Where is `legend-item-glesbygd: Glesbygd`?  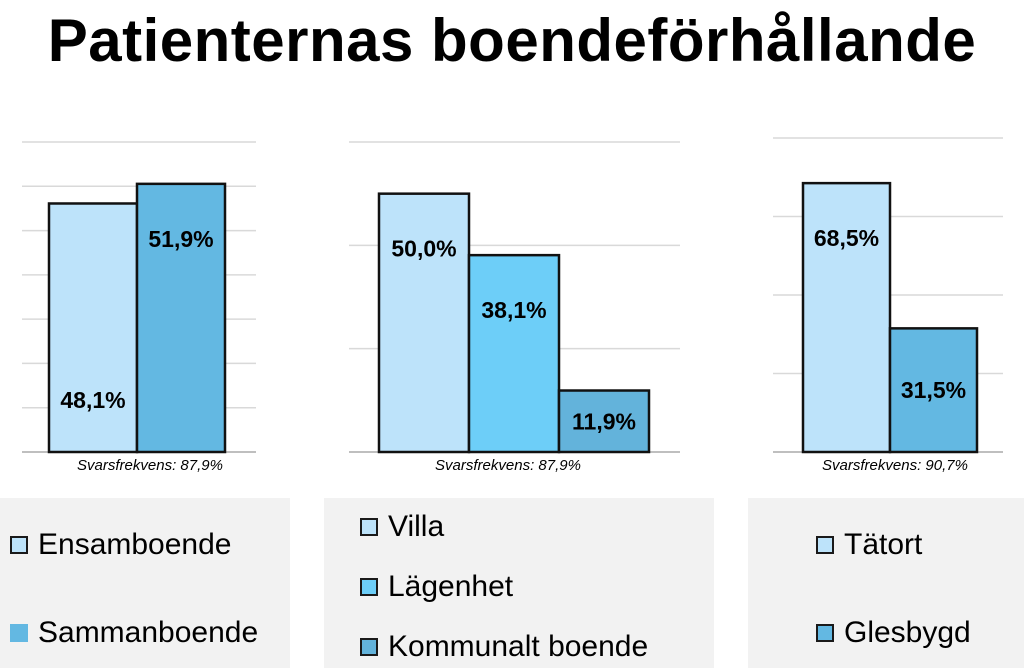 legend-item-glesbygd: Glesbygd is located at coordinates (893, 633).